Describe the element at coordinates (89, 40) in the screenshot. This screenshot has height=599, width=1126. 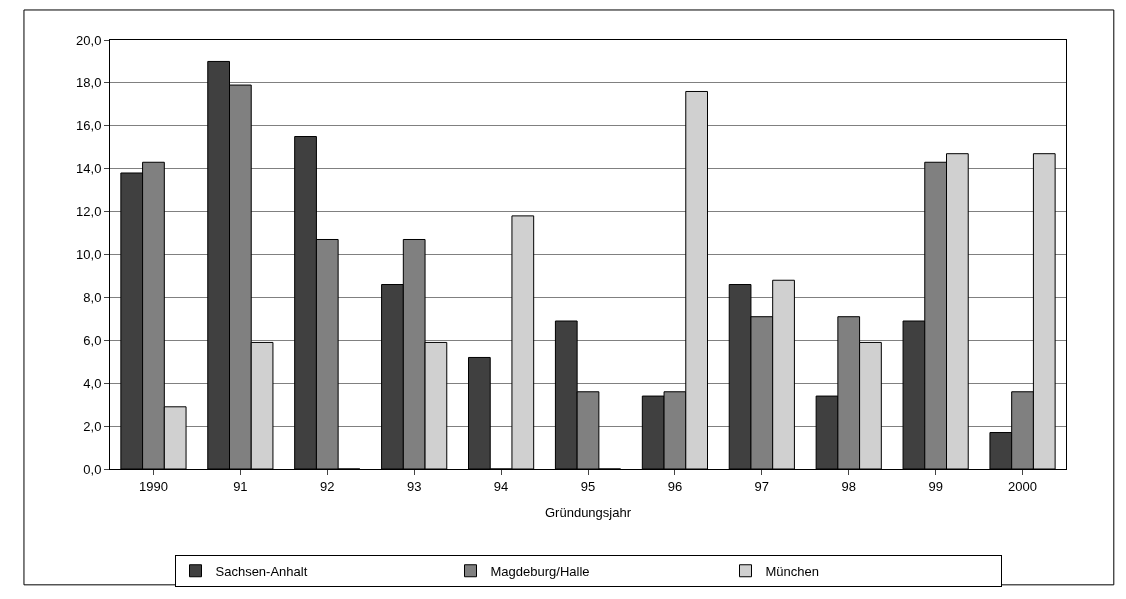
I see `y-tick-label: 20,0` at that location.